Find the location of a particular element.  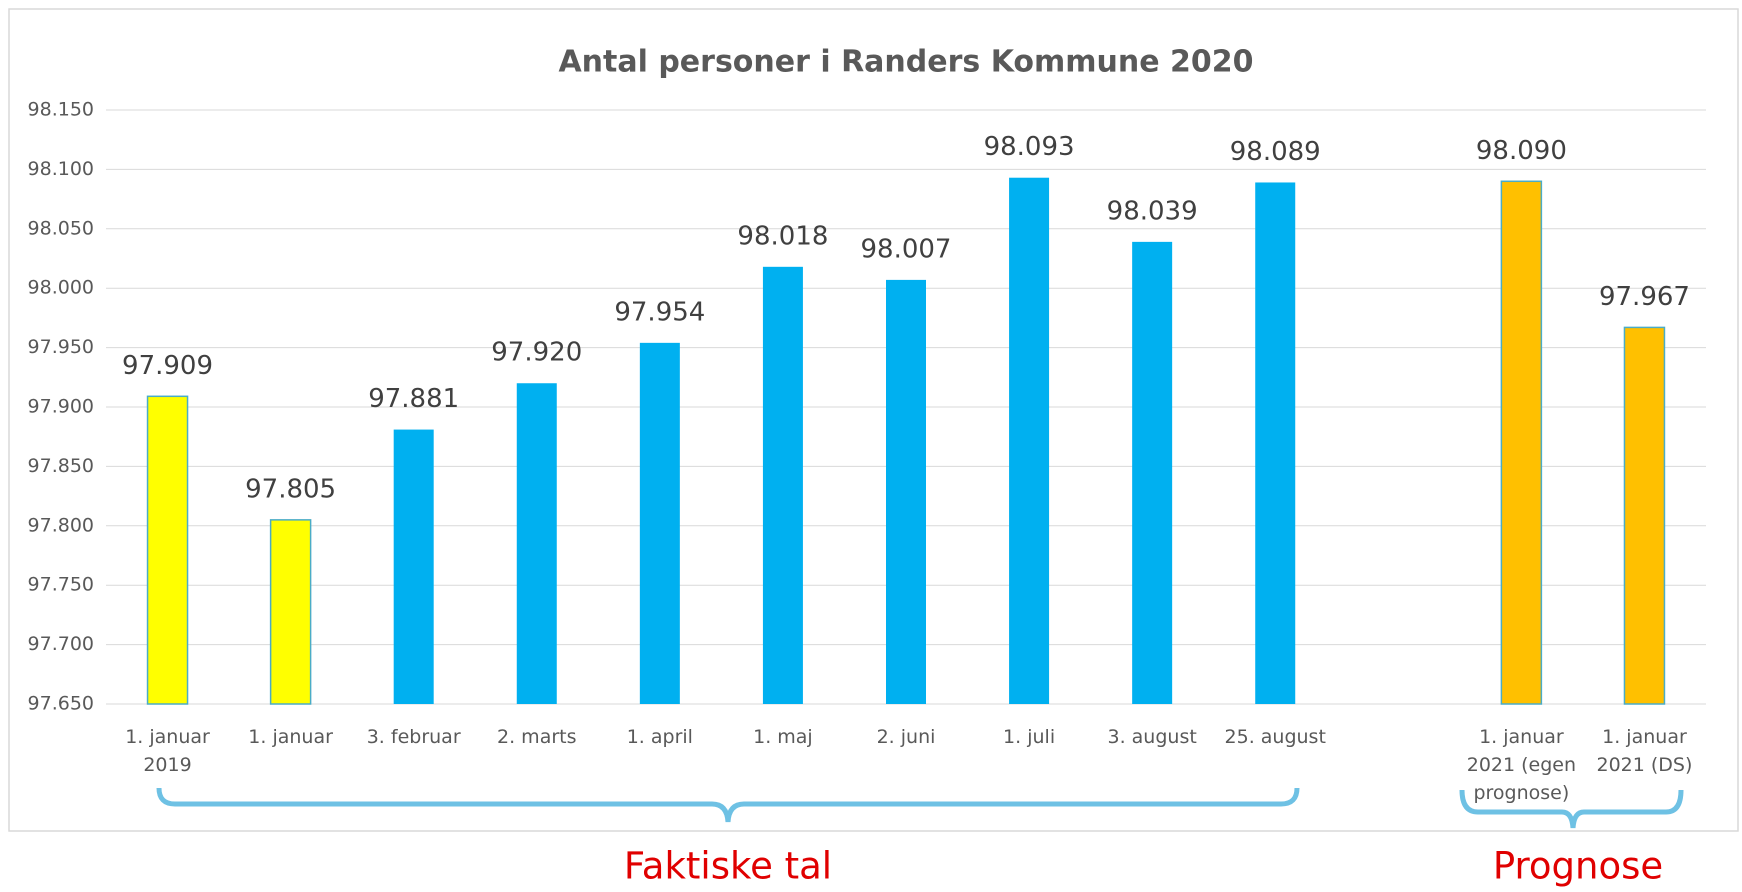

x-tick-label: 1. januar 2021 (egen prognose) is located at coordinates (1521, 765).